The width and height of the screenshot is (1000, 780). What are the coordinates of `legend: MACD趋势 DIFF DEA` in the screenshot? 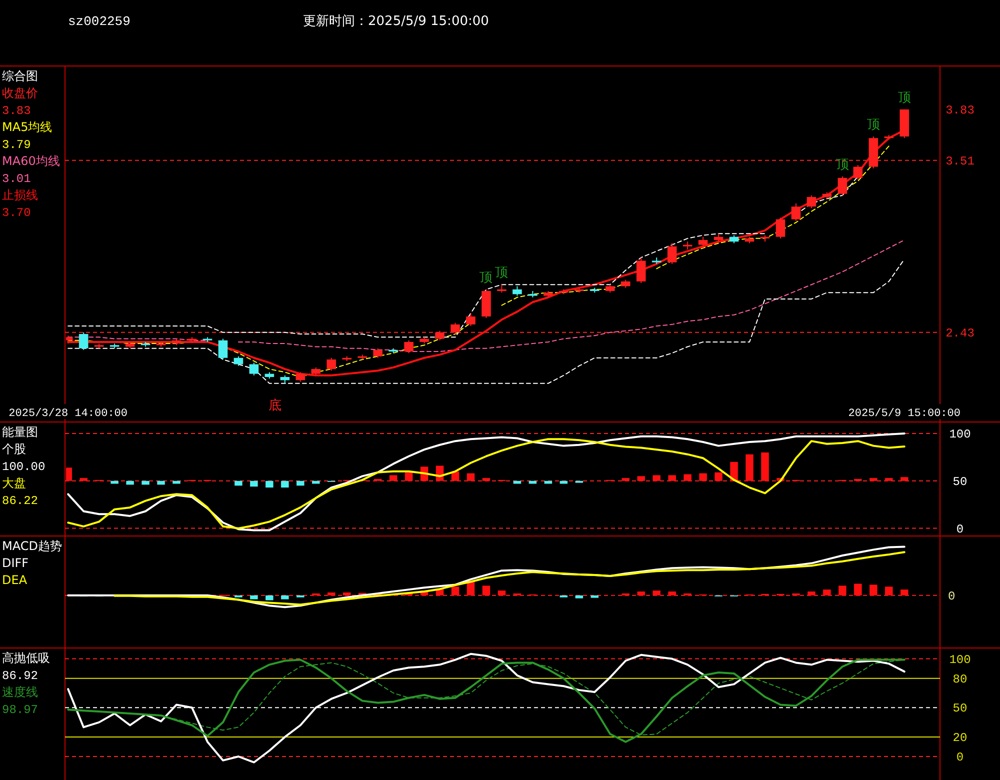 It's located at (32, 563).